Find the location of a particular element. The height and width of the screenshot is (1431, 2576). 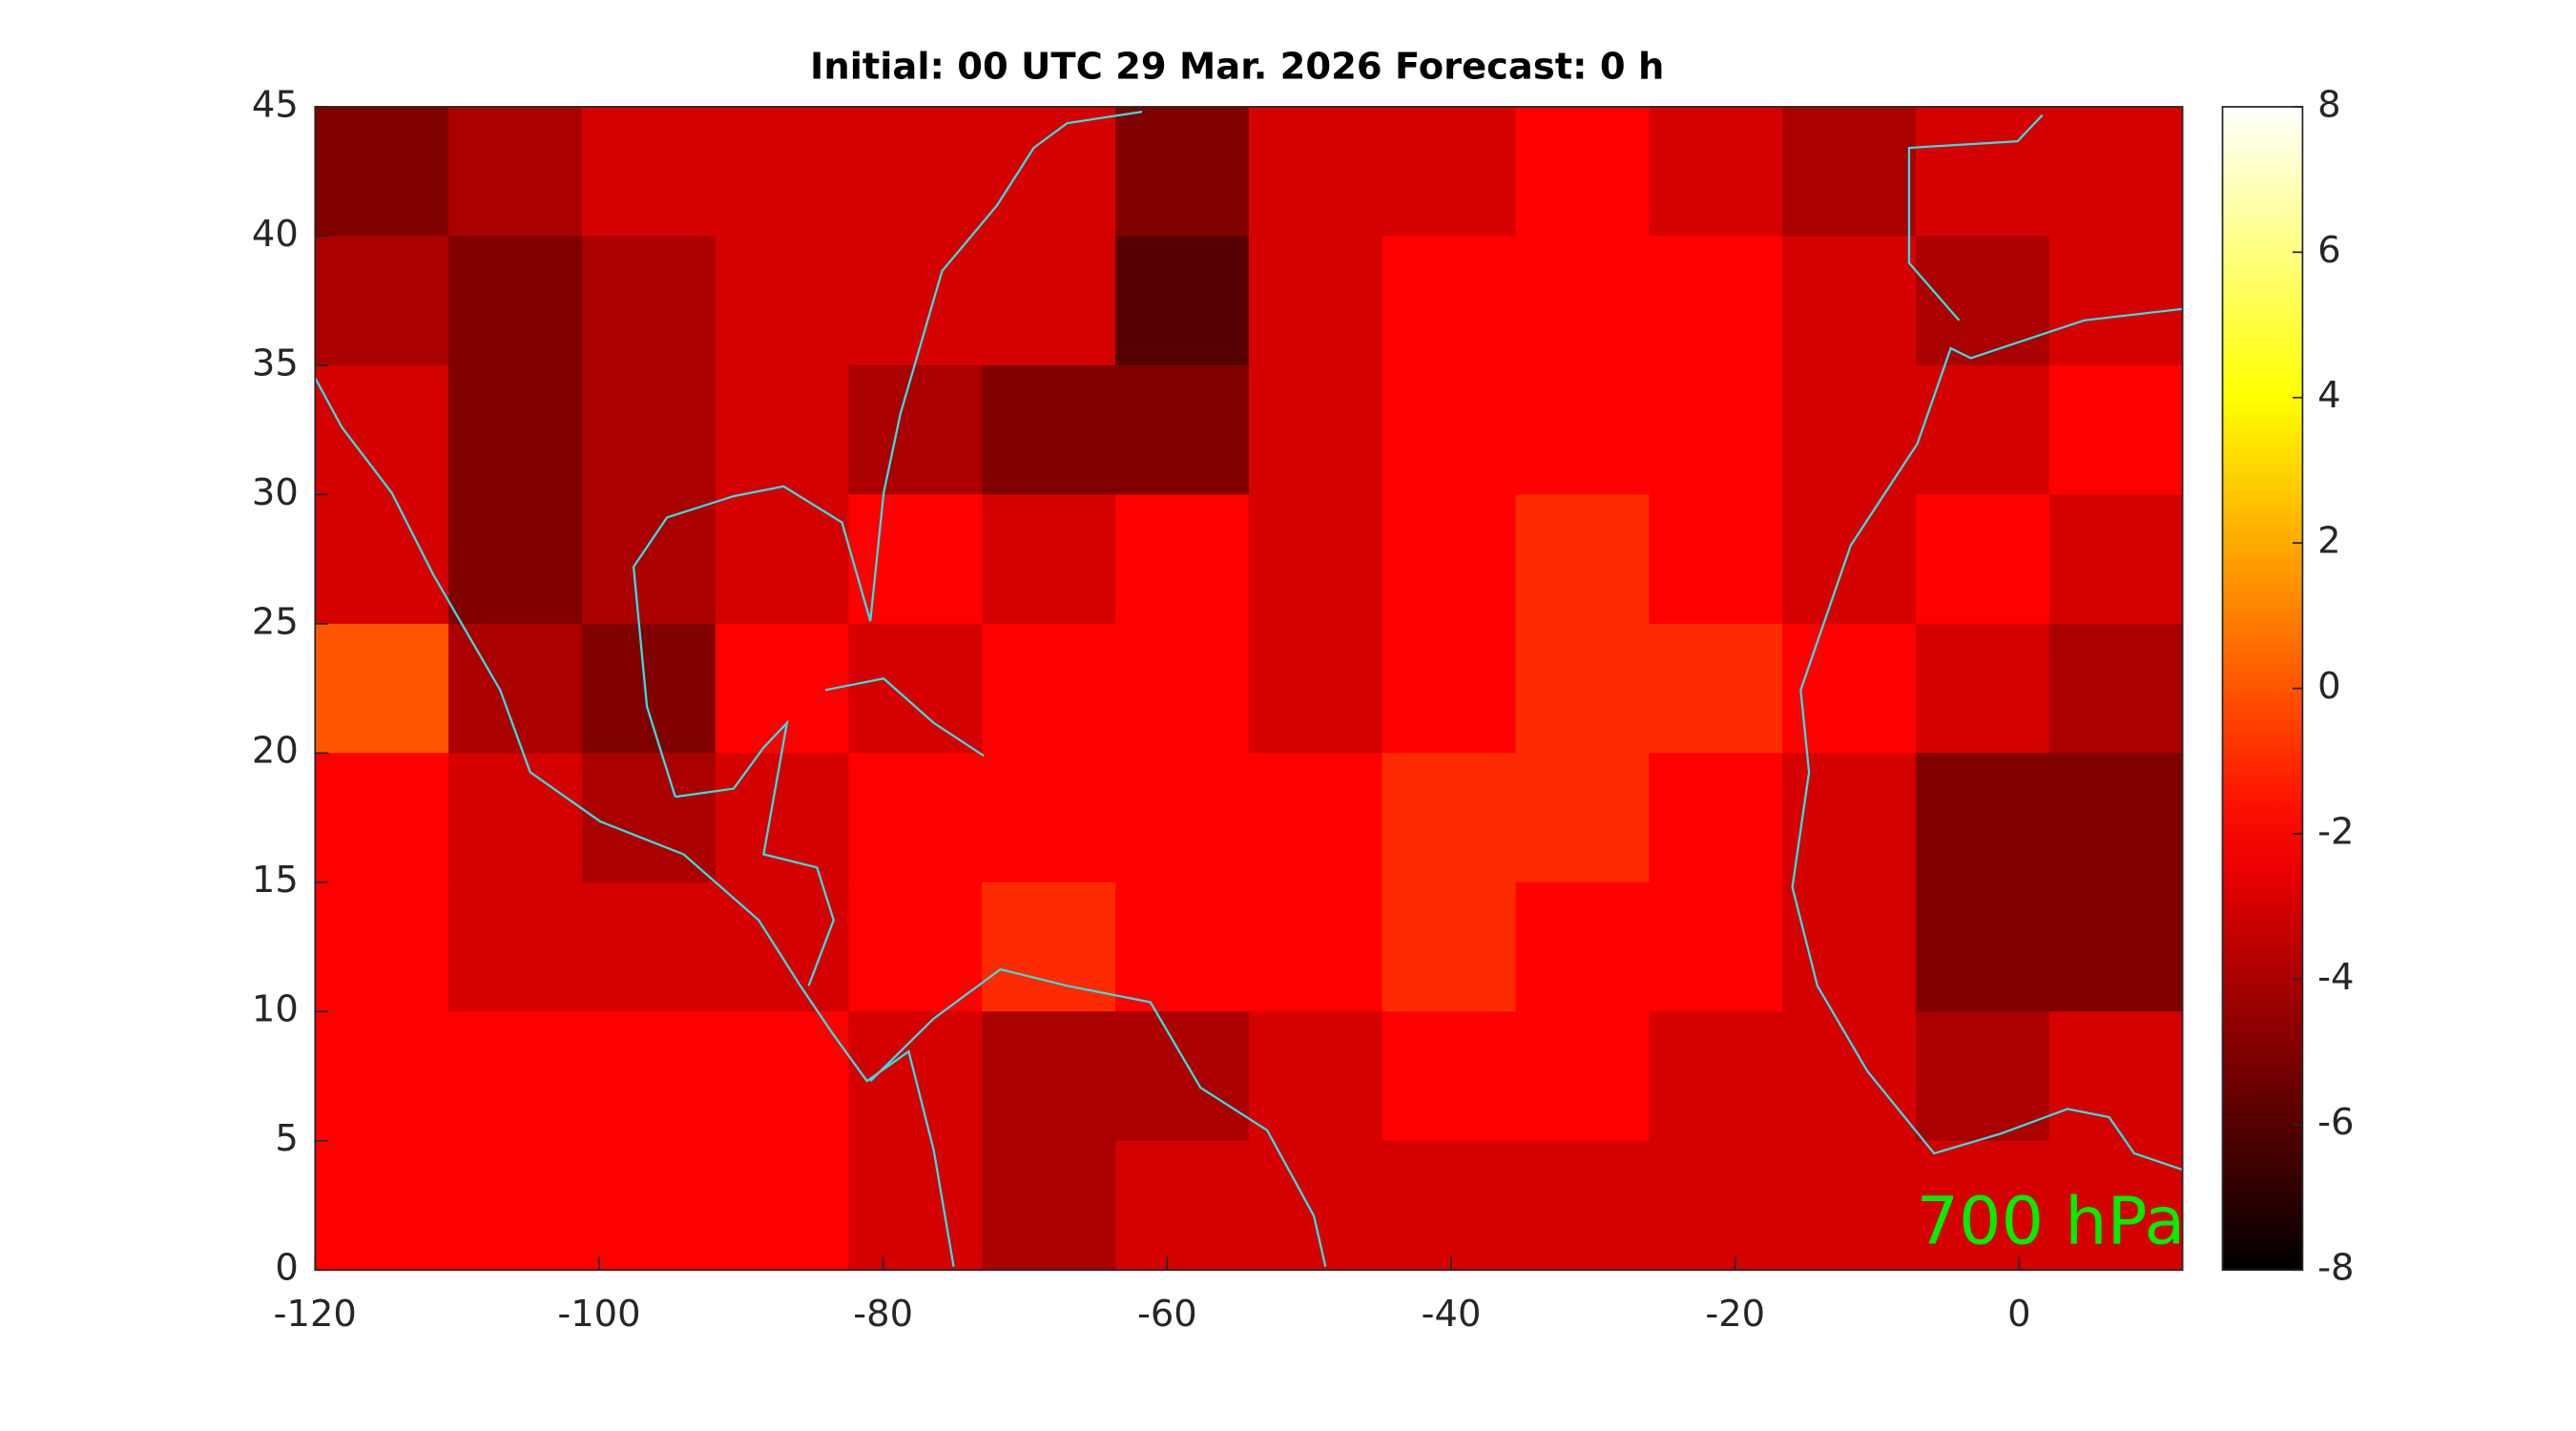

colorbar-tick-label: 4 is located at coordinates (2328, 395).